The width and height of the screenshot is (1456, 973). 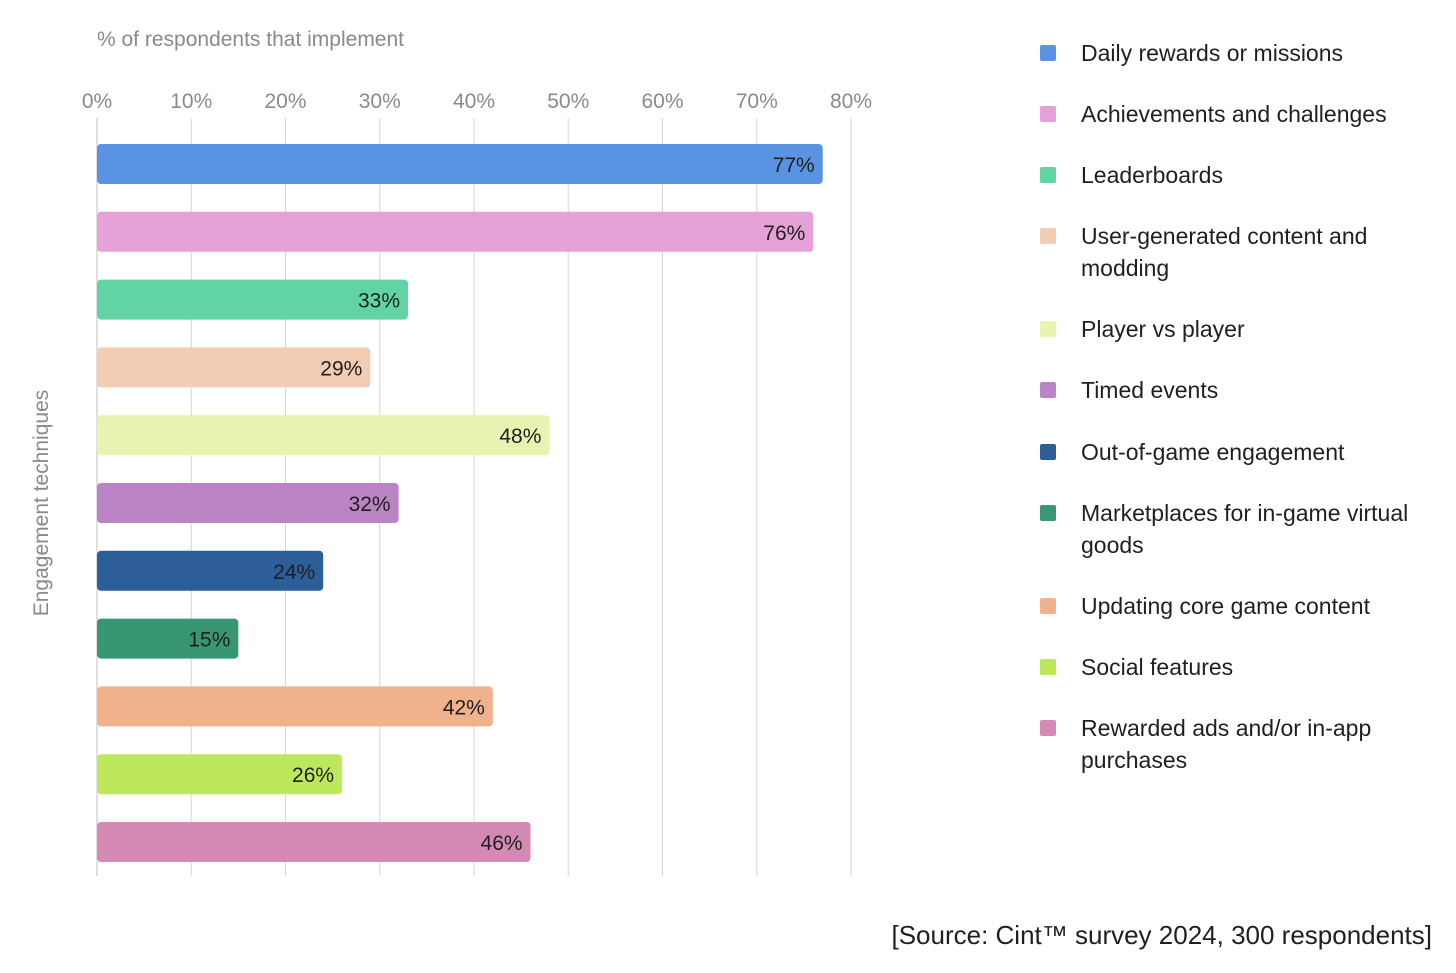 I want to click on legend-label: Marketplaces for in-game virtual goods, so click(x=1245, y=529).